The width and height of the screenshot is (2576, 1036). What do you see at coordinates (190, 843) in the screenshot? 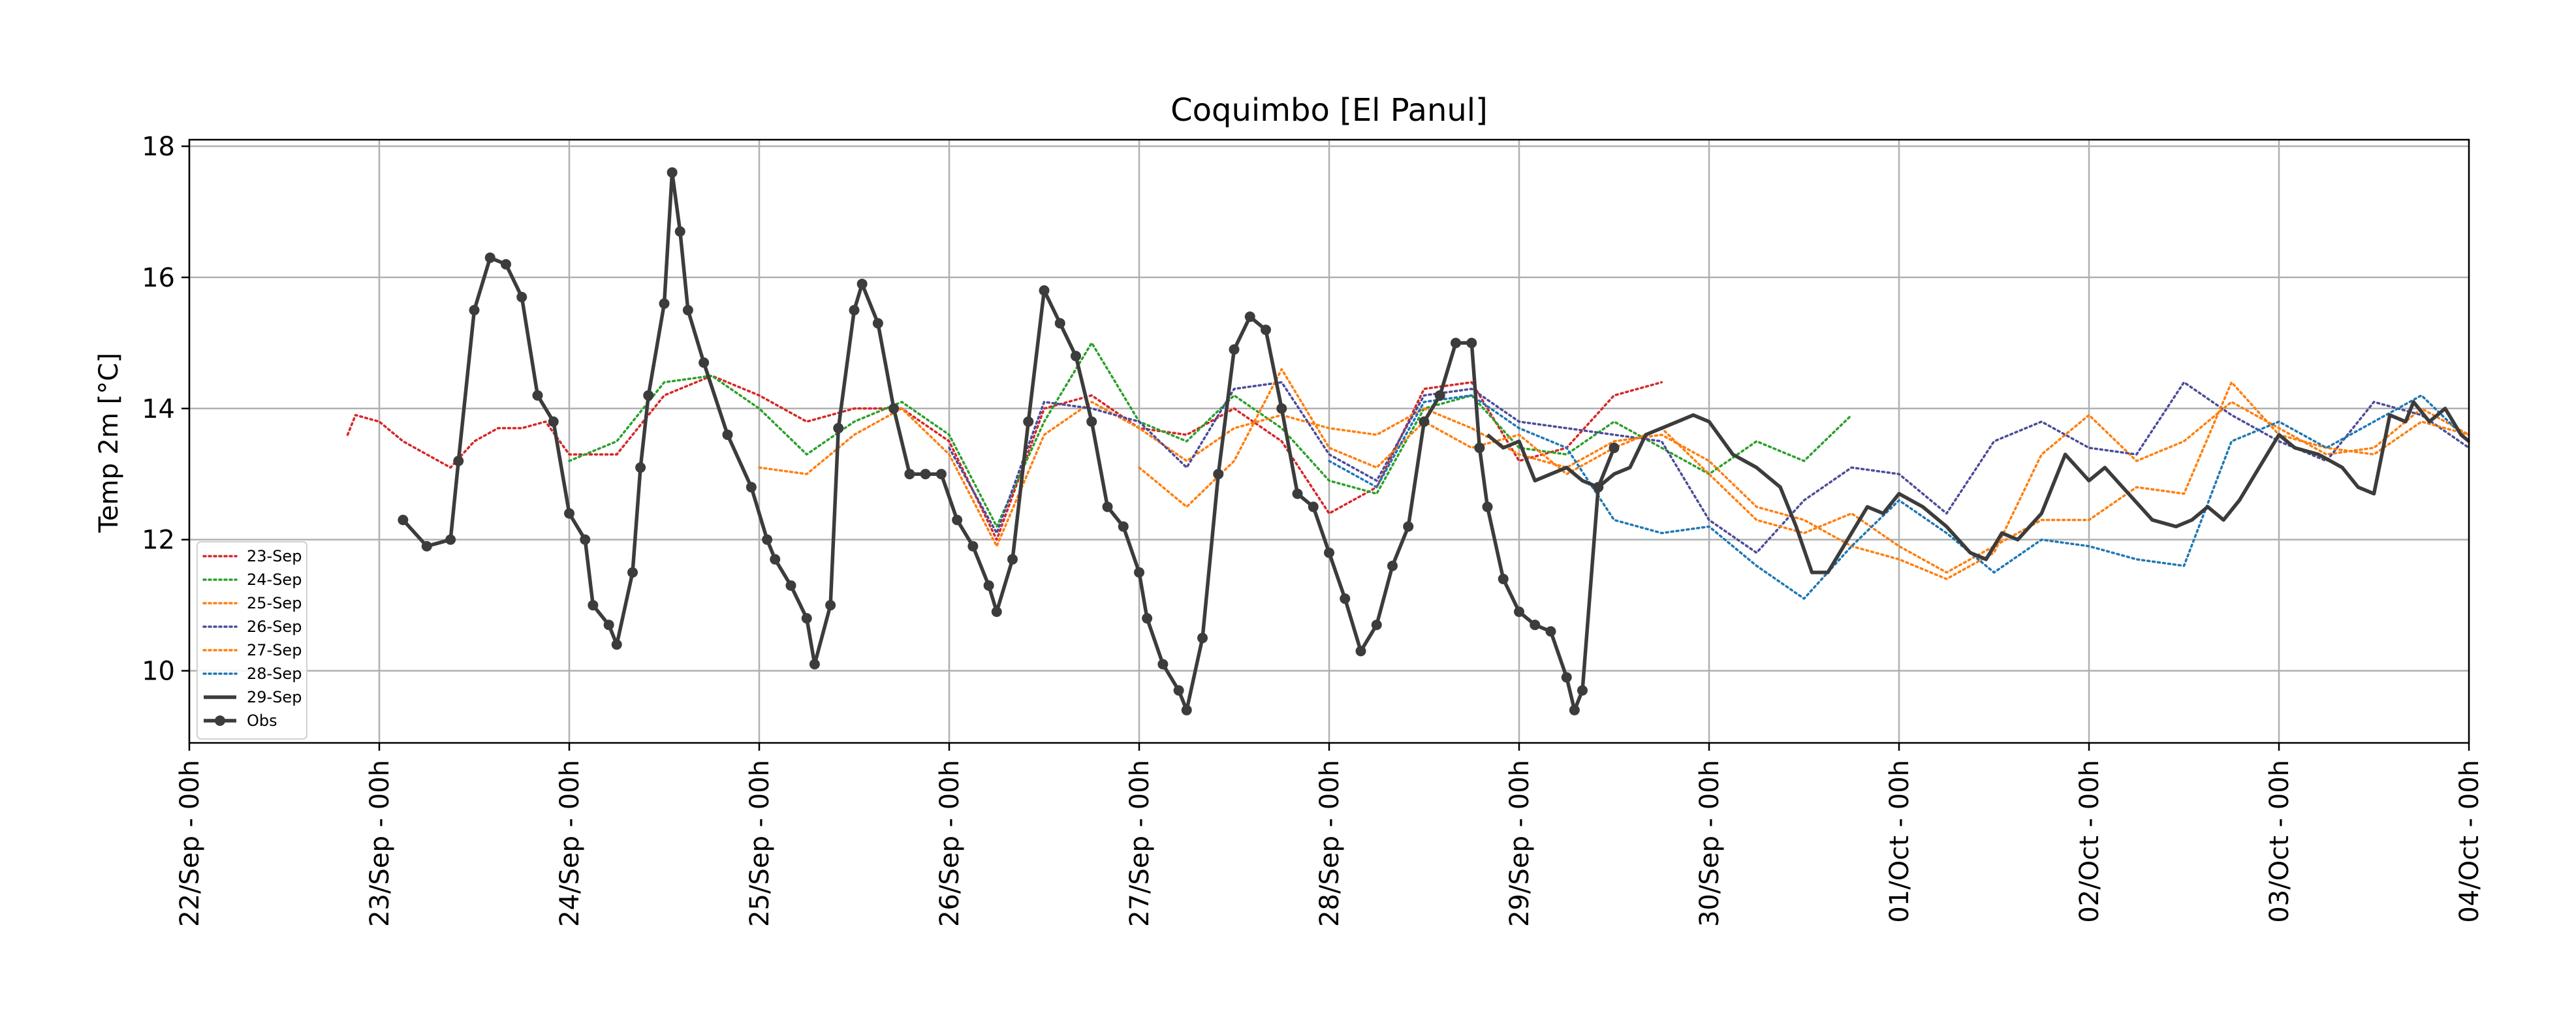
I see `tick-label-x: 22/Sep - 00h` at bounding box center [190, 843].